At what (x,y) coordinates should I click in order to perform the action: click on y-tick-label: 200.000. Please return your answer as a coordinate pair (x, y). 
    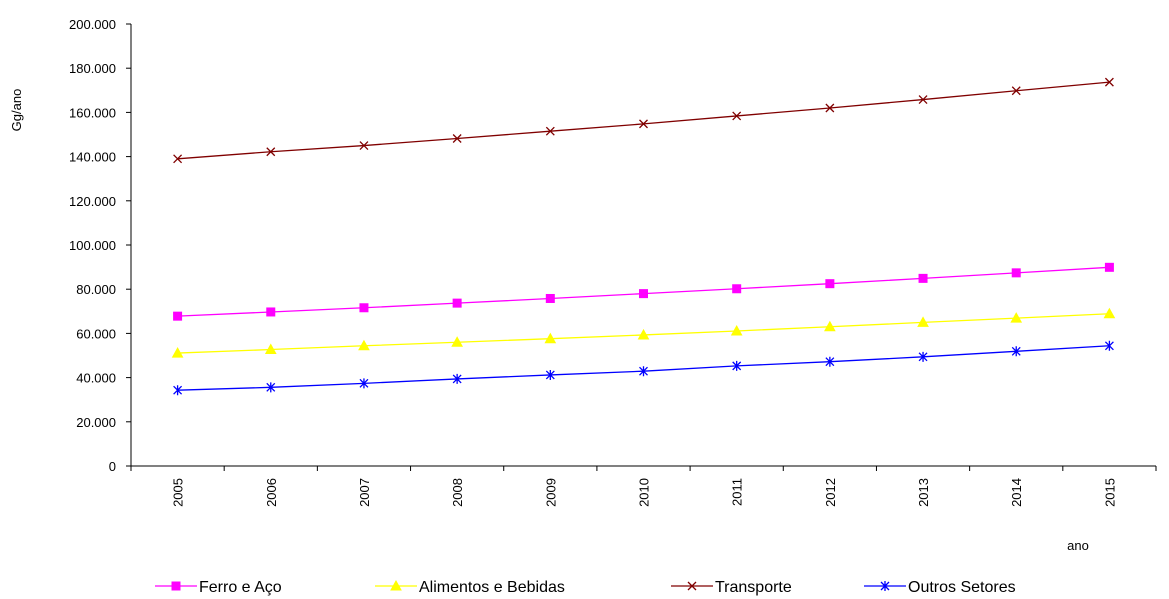
    Looking at the image, I should click on (92, 24).